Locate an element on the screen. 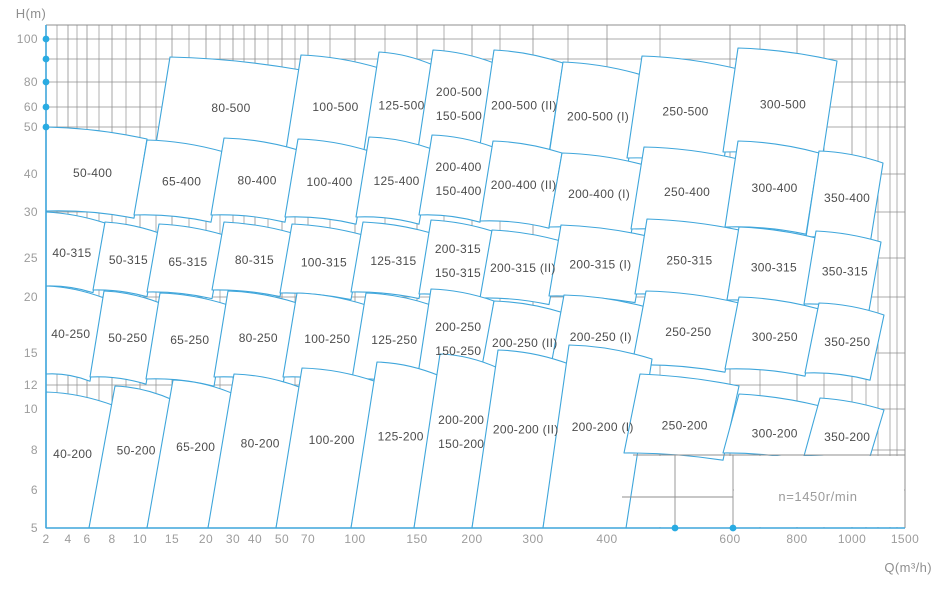 The height and width of the screenshot is (590, 937). region-label: 50-200 is located at coordinates (136, 451).